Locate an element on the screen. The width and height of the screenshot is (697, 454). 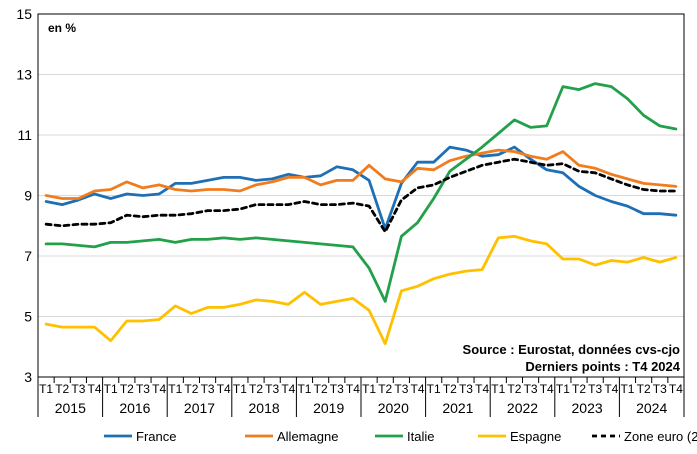
y-tick-label: 5 is located at coordinates (28, 317).